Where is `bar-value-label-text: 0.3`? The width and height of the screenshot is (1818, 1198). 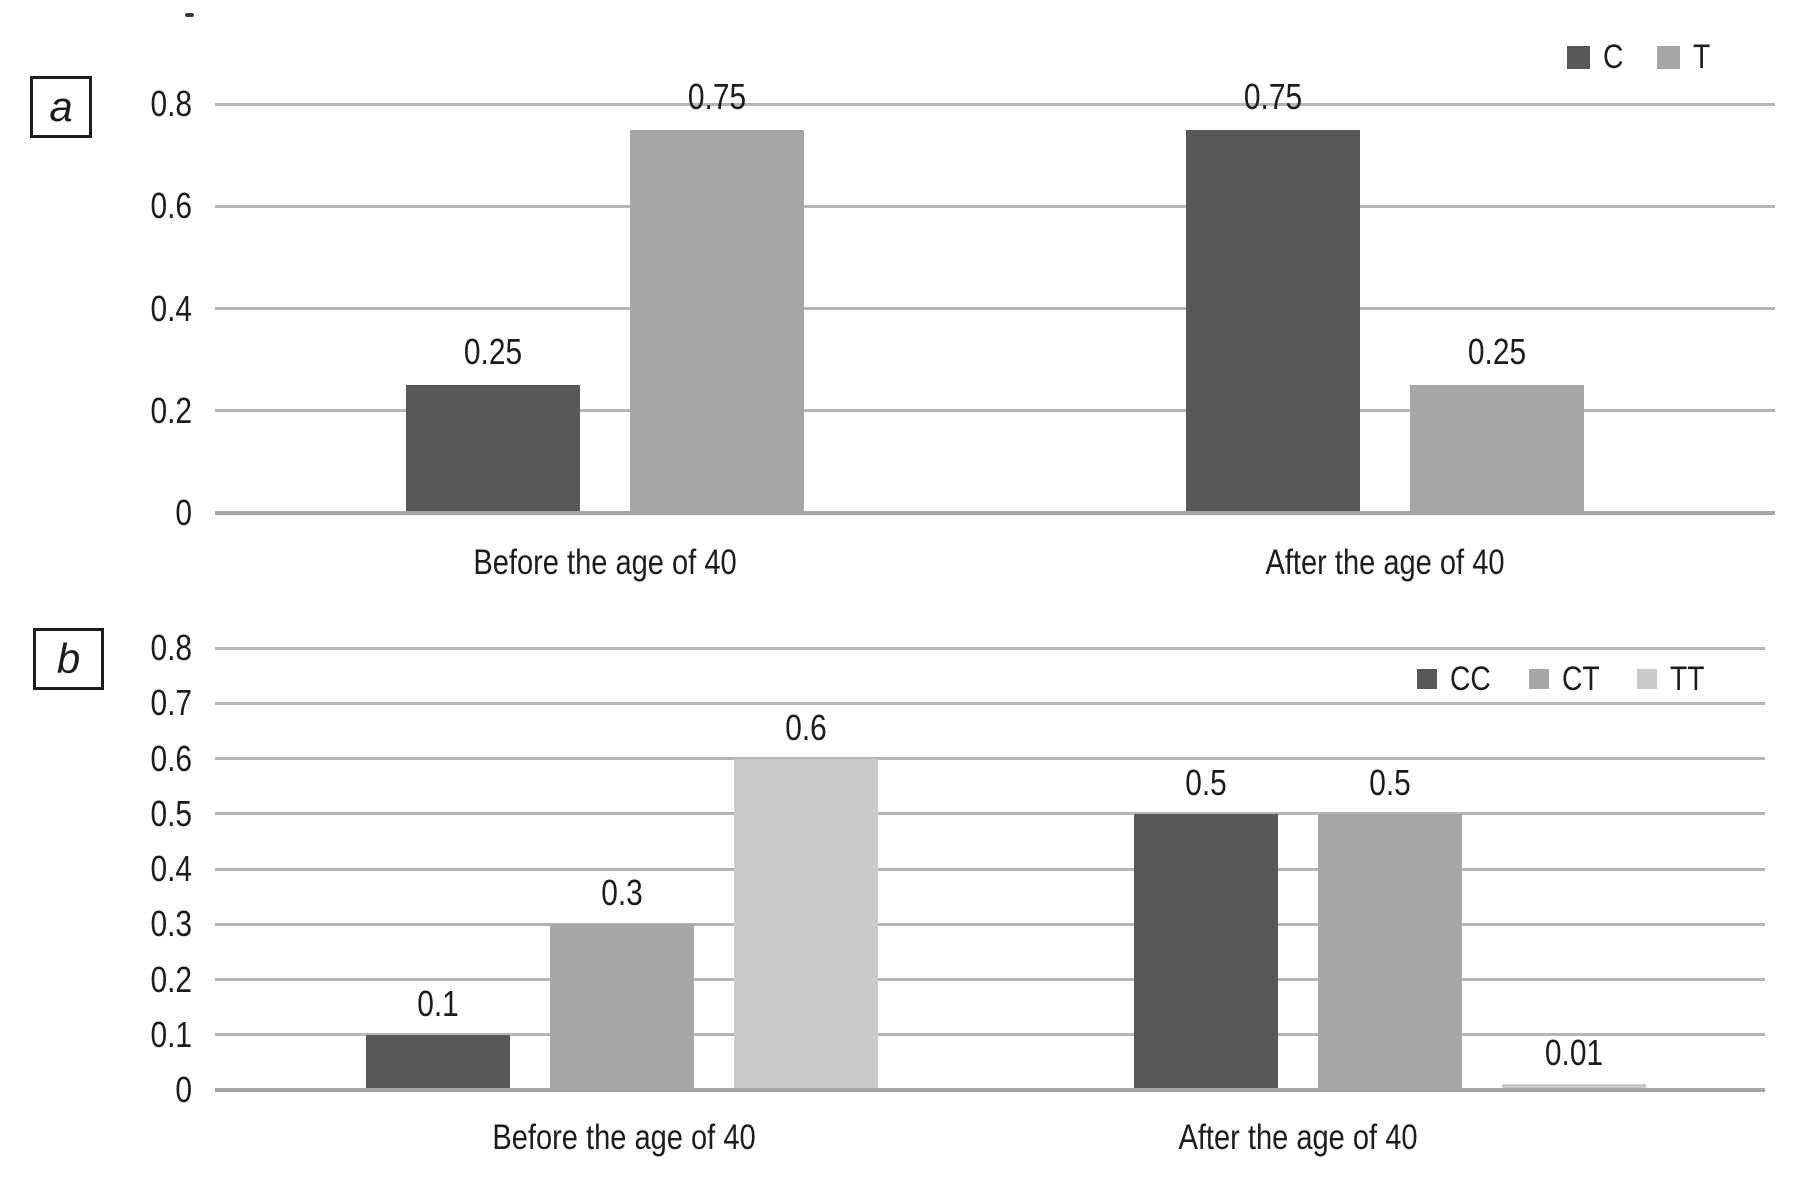
bar-value-label-text: 0.3 is located at coordinates (622, 893).